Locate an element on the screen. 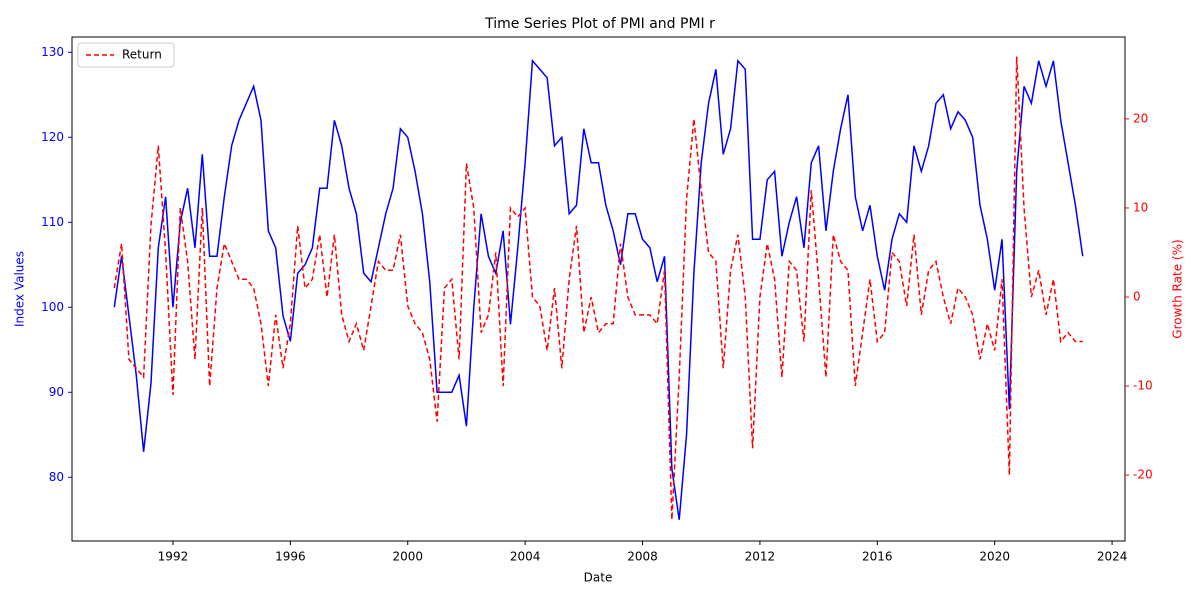  y2-tick-label: 20 is located at coordinates (1140, 118).